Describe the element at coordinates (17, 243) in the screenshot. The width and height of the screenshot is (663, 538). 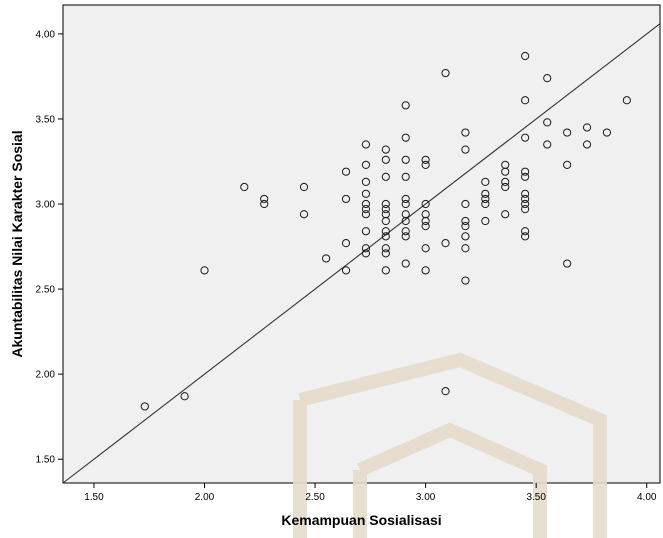
I see `y-axis-title: Akuntabilitas Nilai Karakter Sosial` at that location.